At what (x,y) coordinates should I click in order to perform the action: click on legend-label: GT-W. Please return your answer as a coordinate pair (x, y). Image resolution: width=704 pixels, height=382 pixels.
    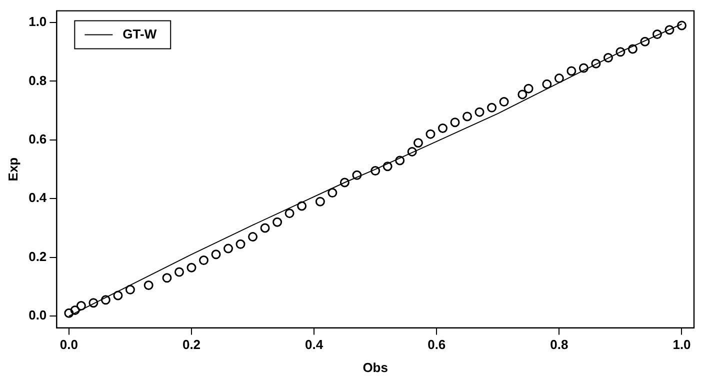
    Looking at the image, I should click on (140, 34).